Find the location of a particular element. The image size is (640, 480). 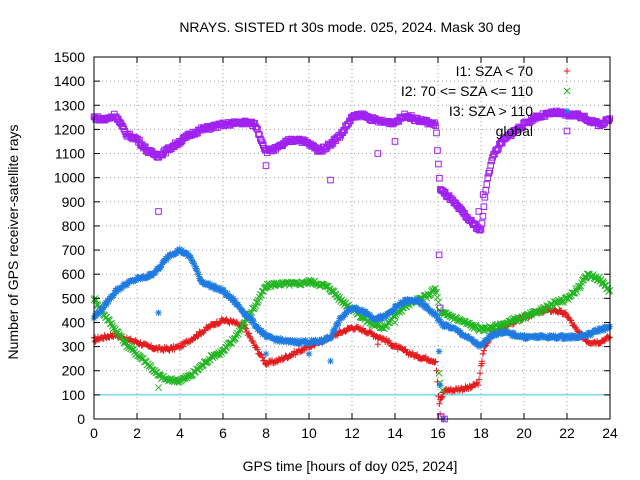

y-tick-label: 1300 is located at coordinates (69, 105).